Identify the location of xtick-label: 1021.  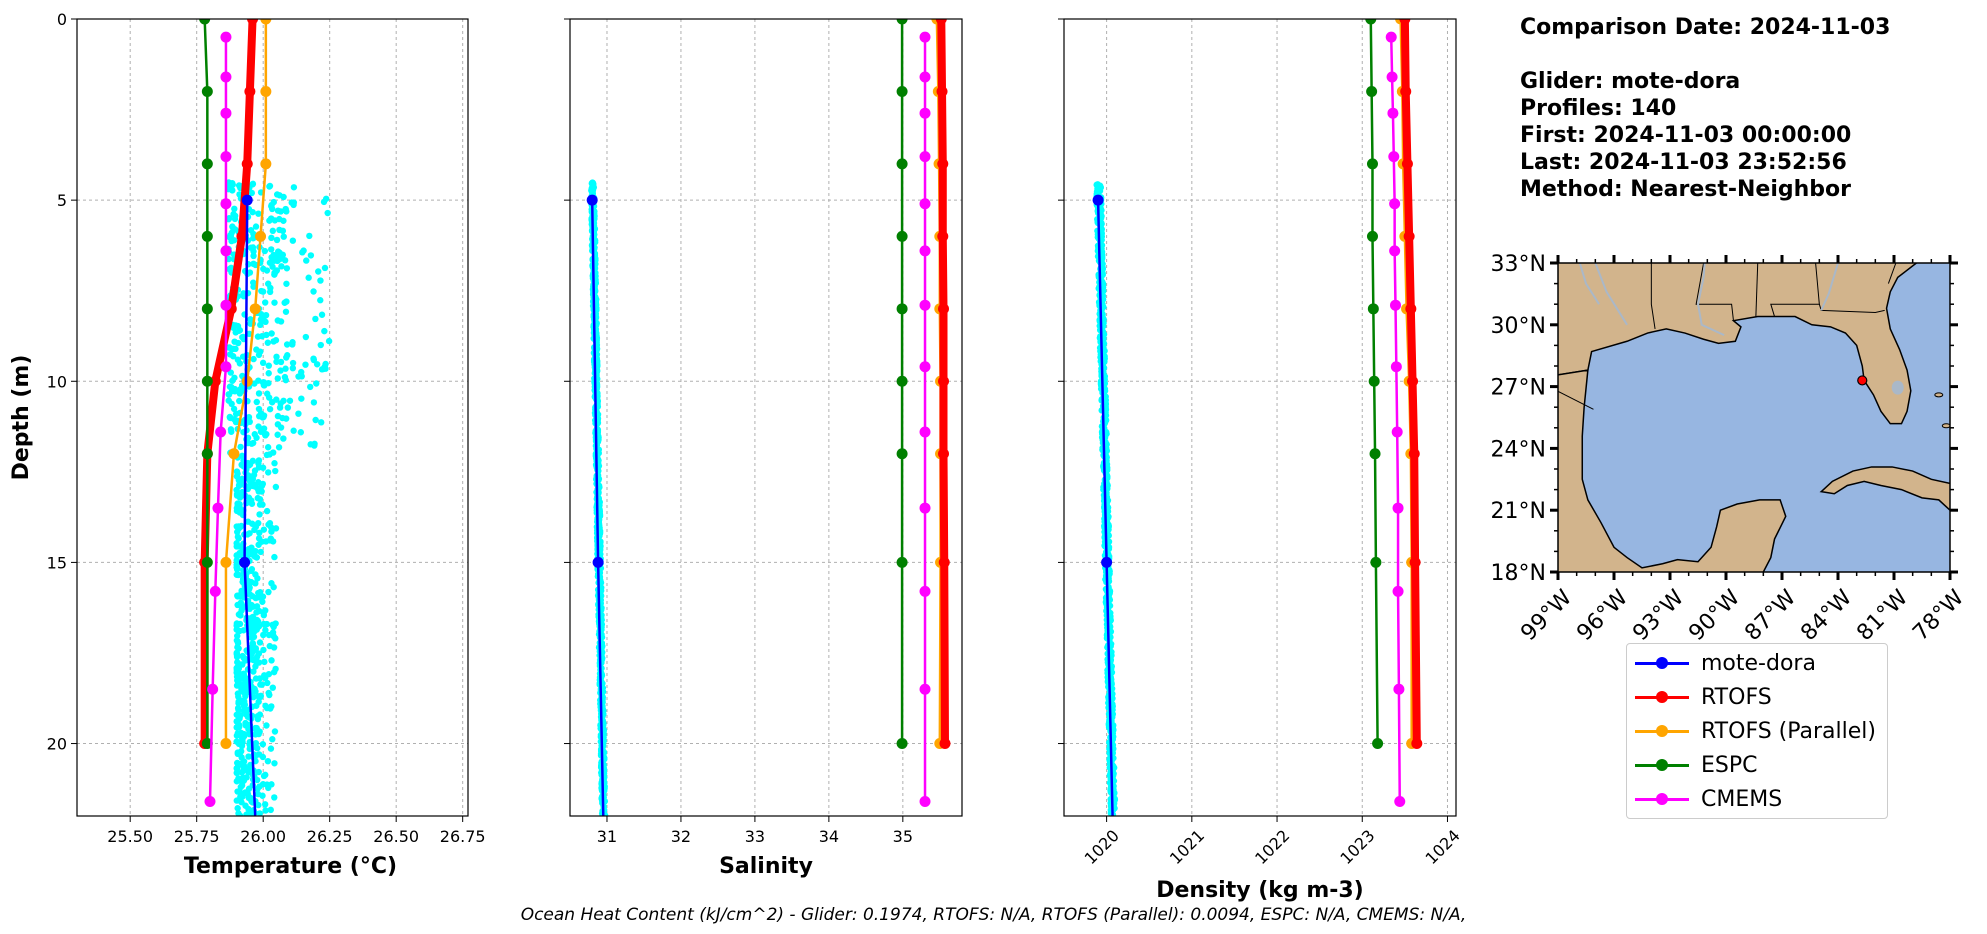
(1187, 847).